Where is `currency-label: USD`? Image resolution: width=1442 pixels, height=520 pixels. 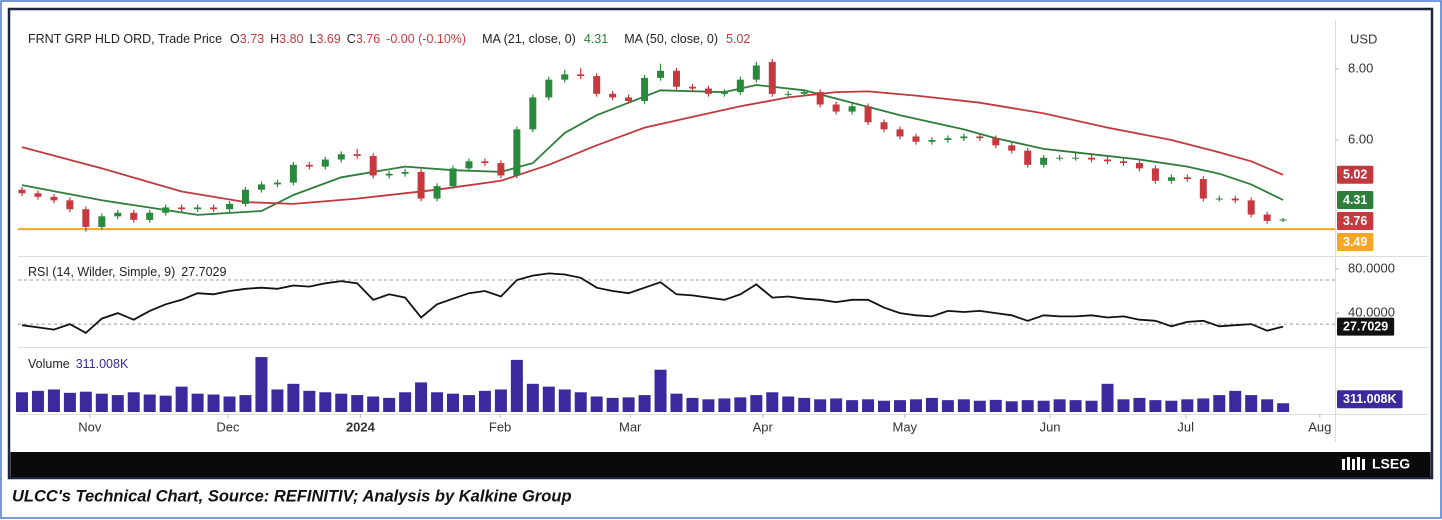 currency-label: USD is located at coordinates (1363, 38).